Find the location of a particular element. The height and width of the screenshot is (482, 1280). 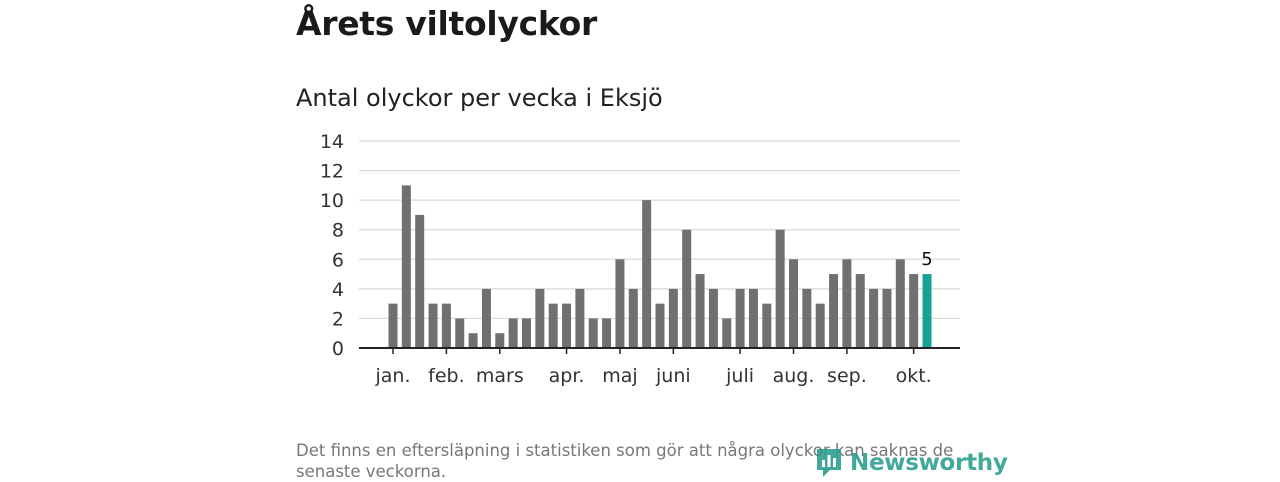

x-axis-ticks: jan. feb. mars apr. maj juni juli aug. sep. okt. is located at coordinates (653, 367).